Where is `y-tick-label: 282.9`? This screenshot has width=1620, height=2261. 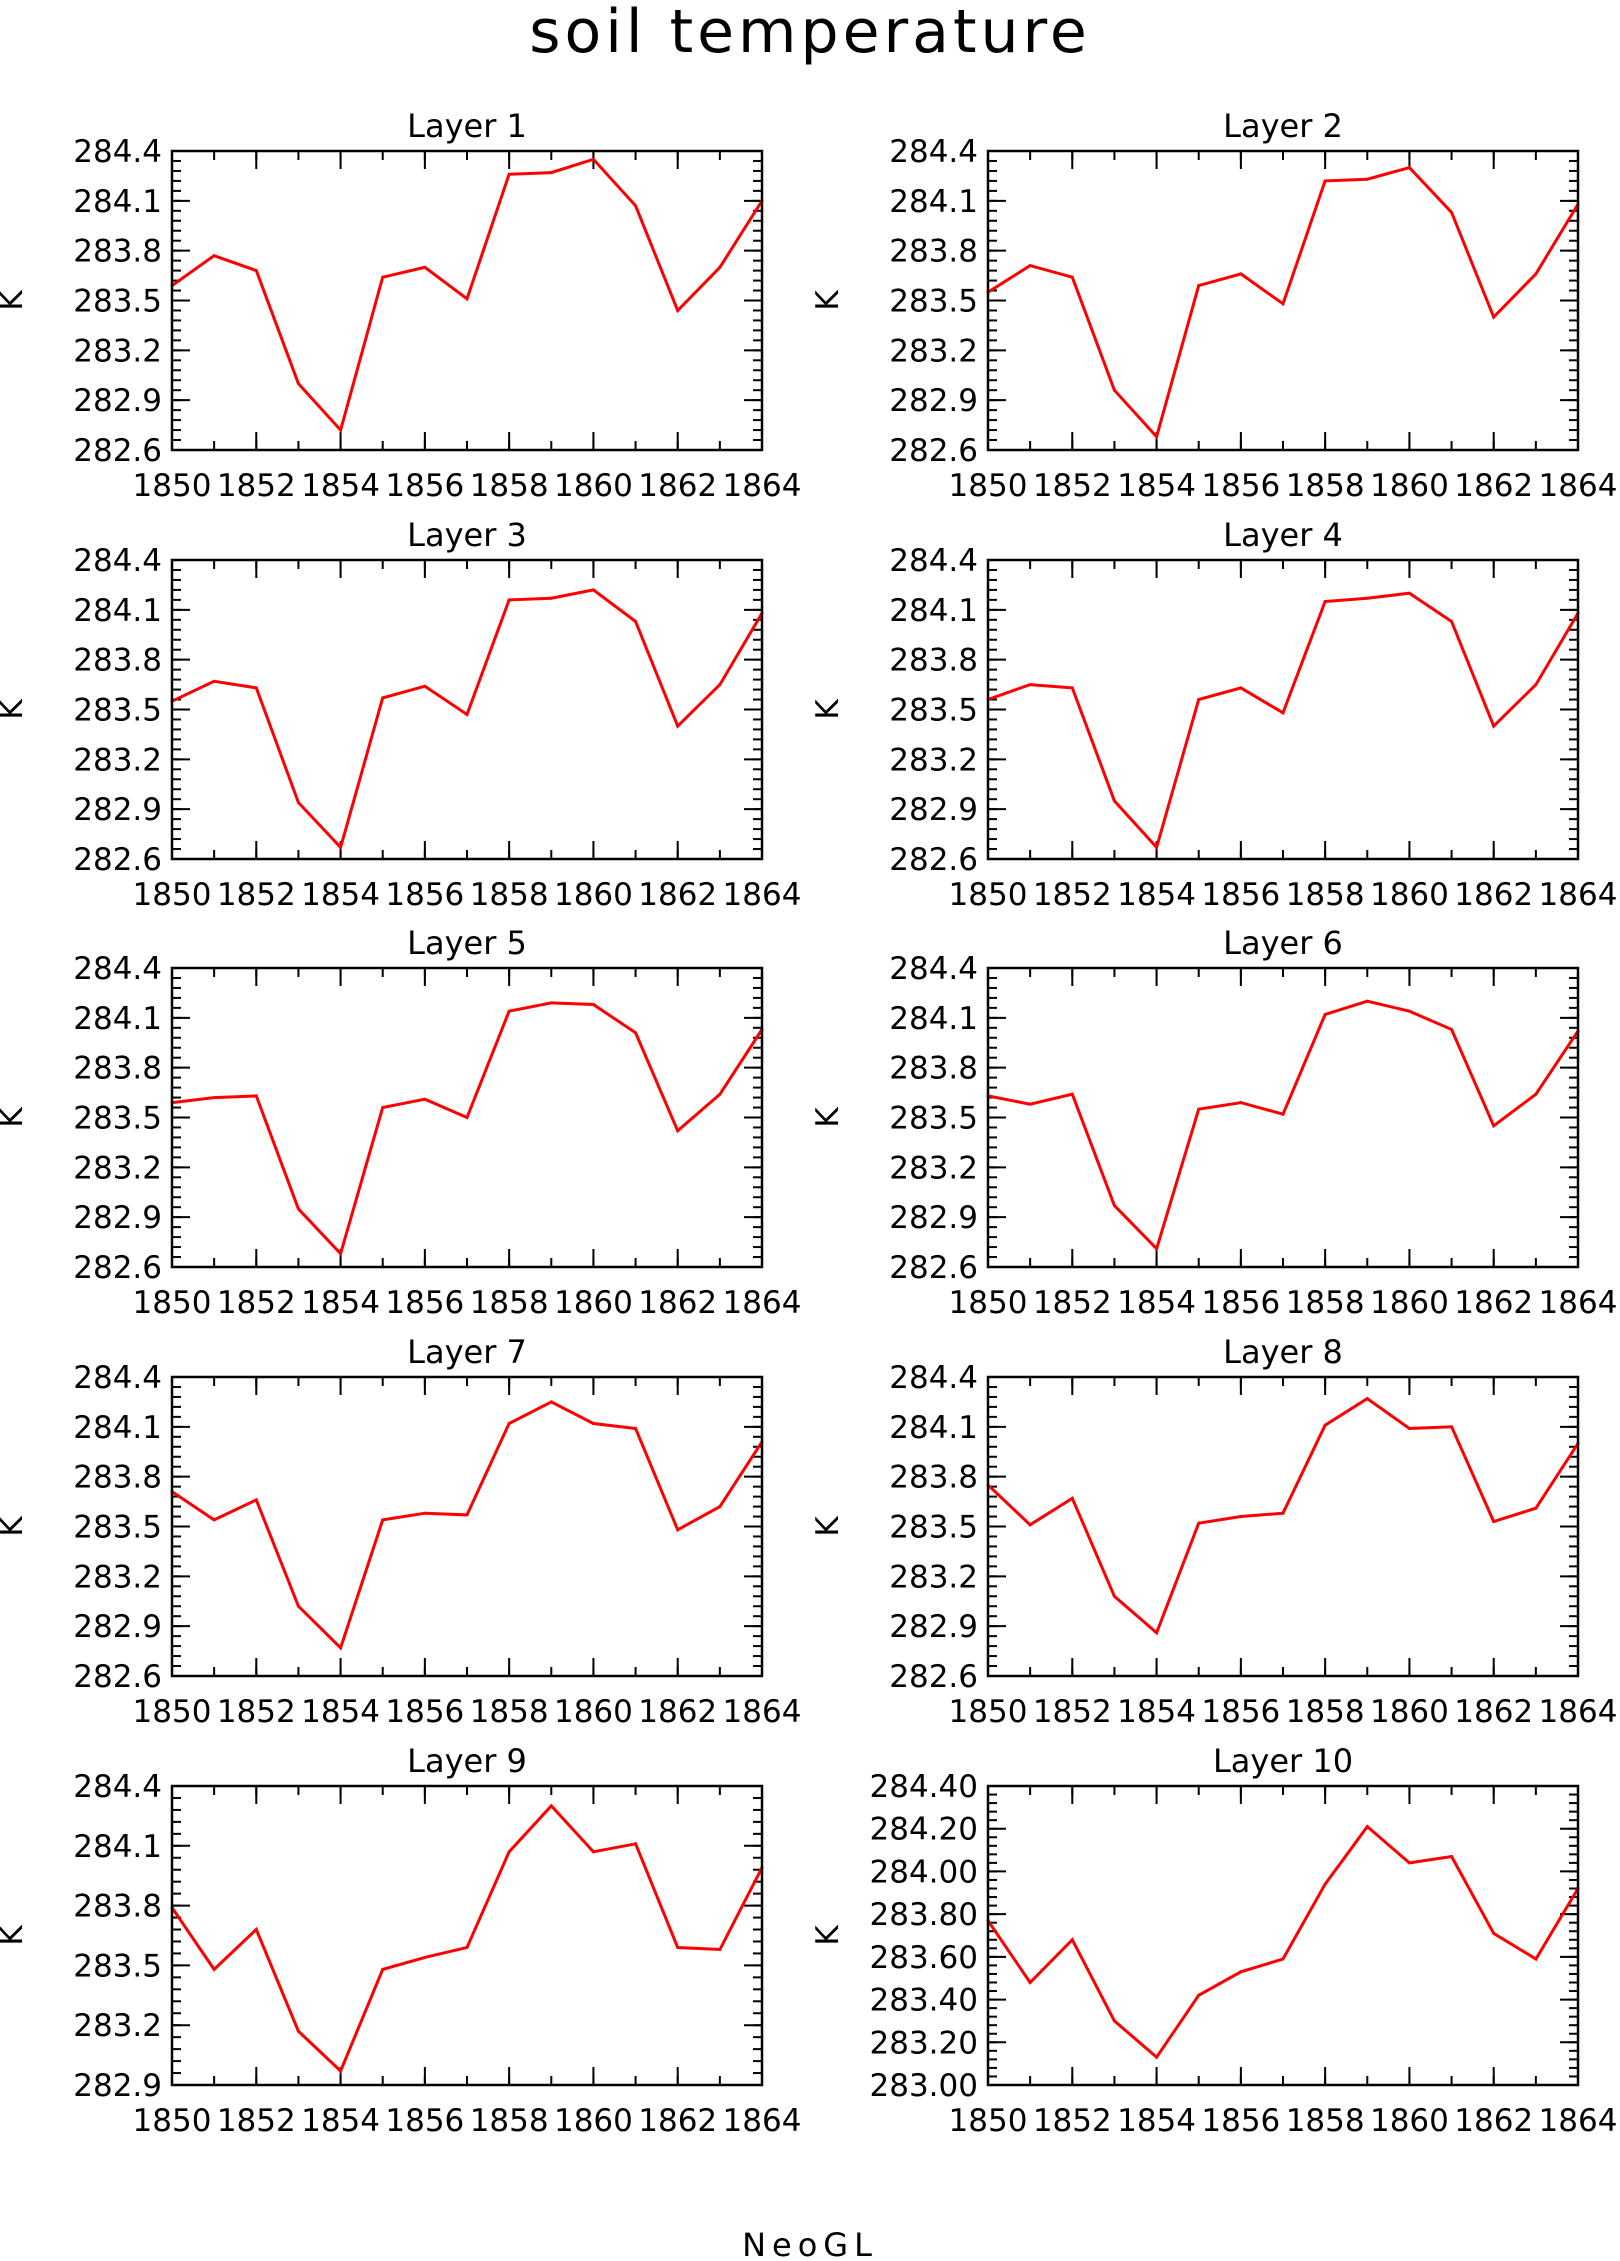
y-tick-label: 282.9 is located at coordinates (117, 401).